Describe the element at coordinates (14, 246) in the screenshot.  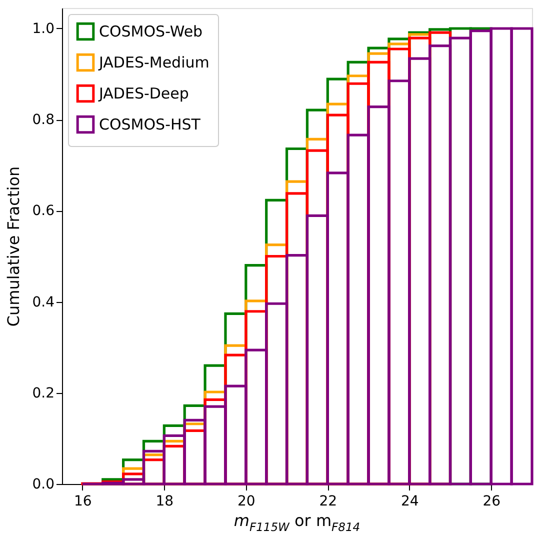
I see `y-axis-title: Cumulative Fraction` at that location.